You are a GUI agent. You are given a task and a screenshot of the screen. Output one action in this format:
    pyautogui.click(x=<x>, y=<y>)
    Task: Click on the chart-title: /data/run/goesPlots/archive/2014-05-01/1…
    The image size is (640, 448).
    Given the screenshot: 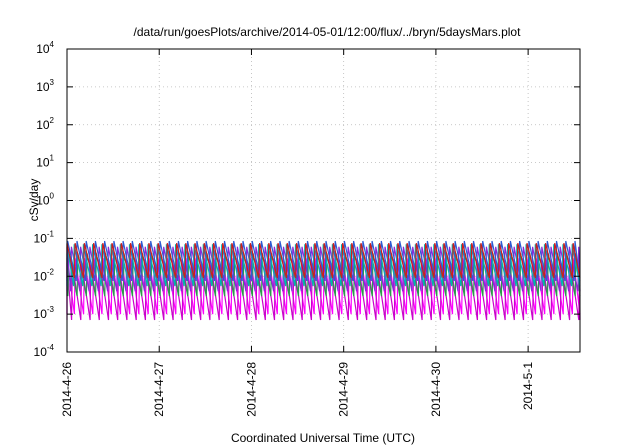 What is the action you would take?
    pyautogui.click(x=328, y=32)
    